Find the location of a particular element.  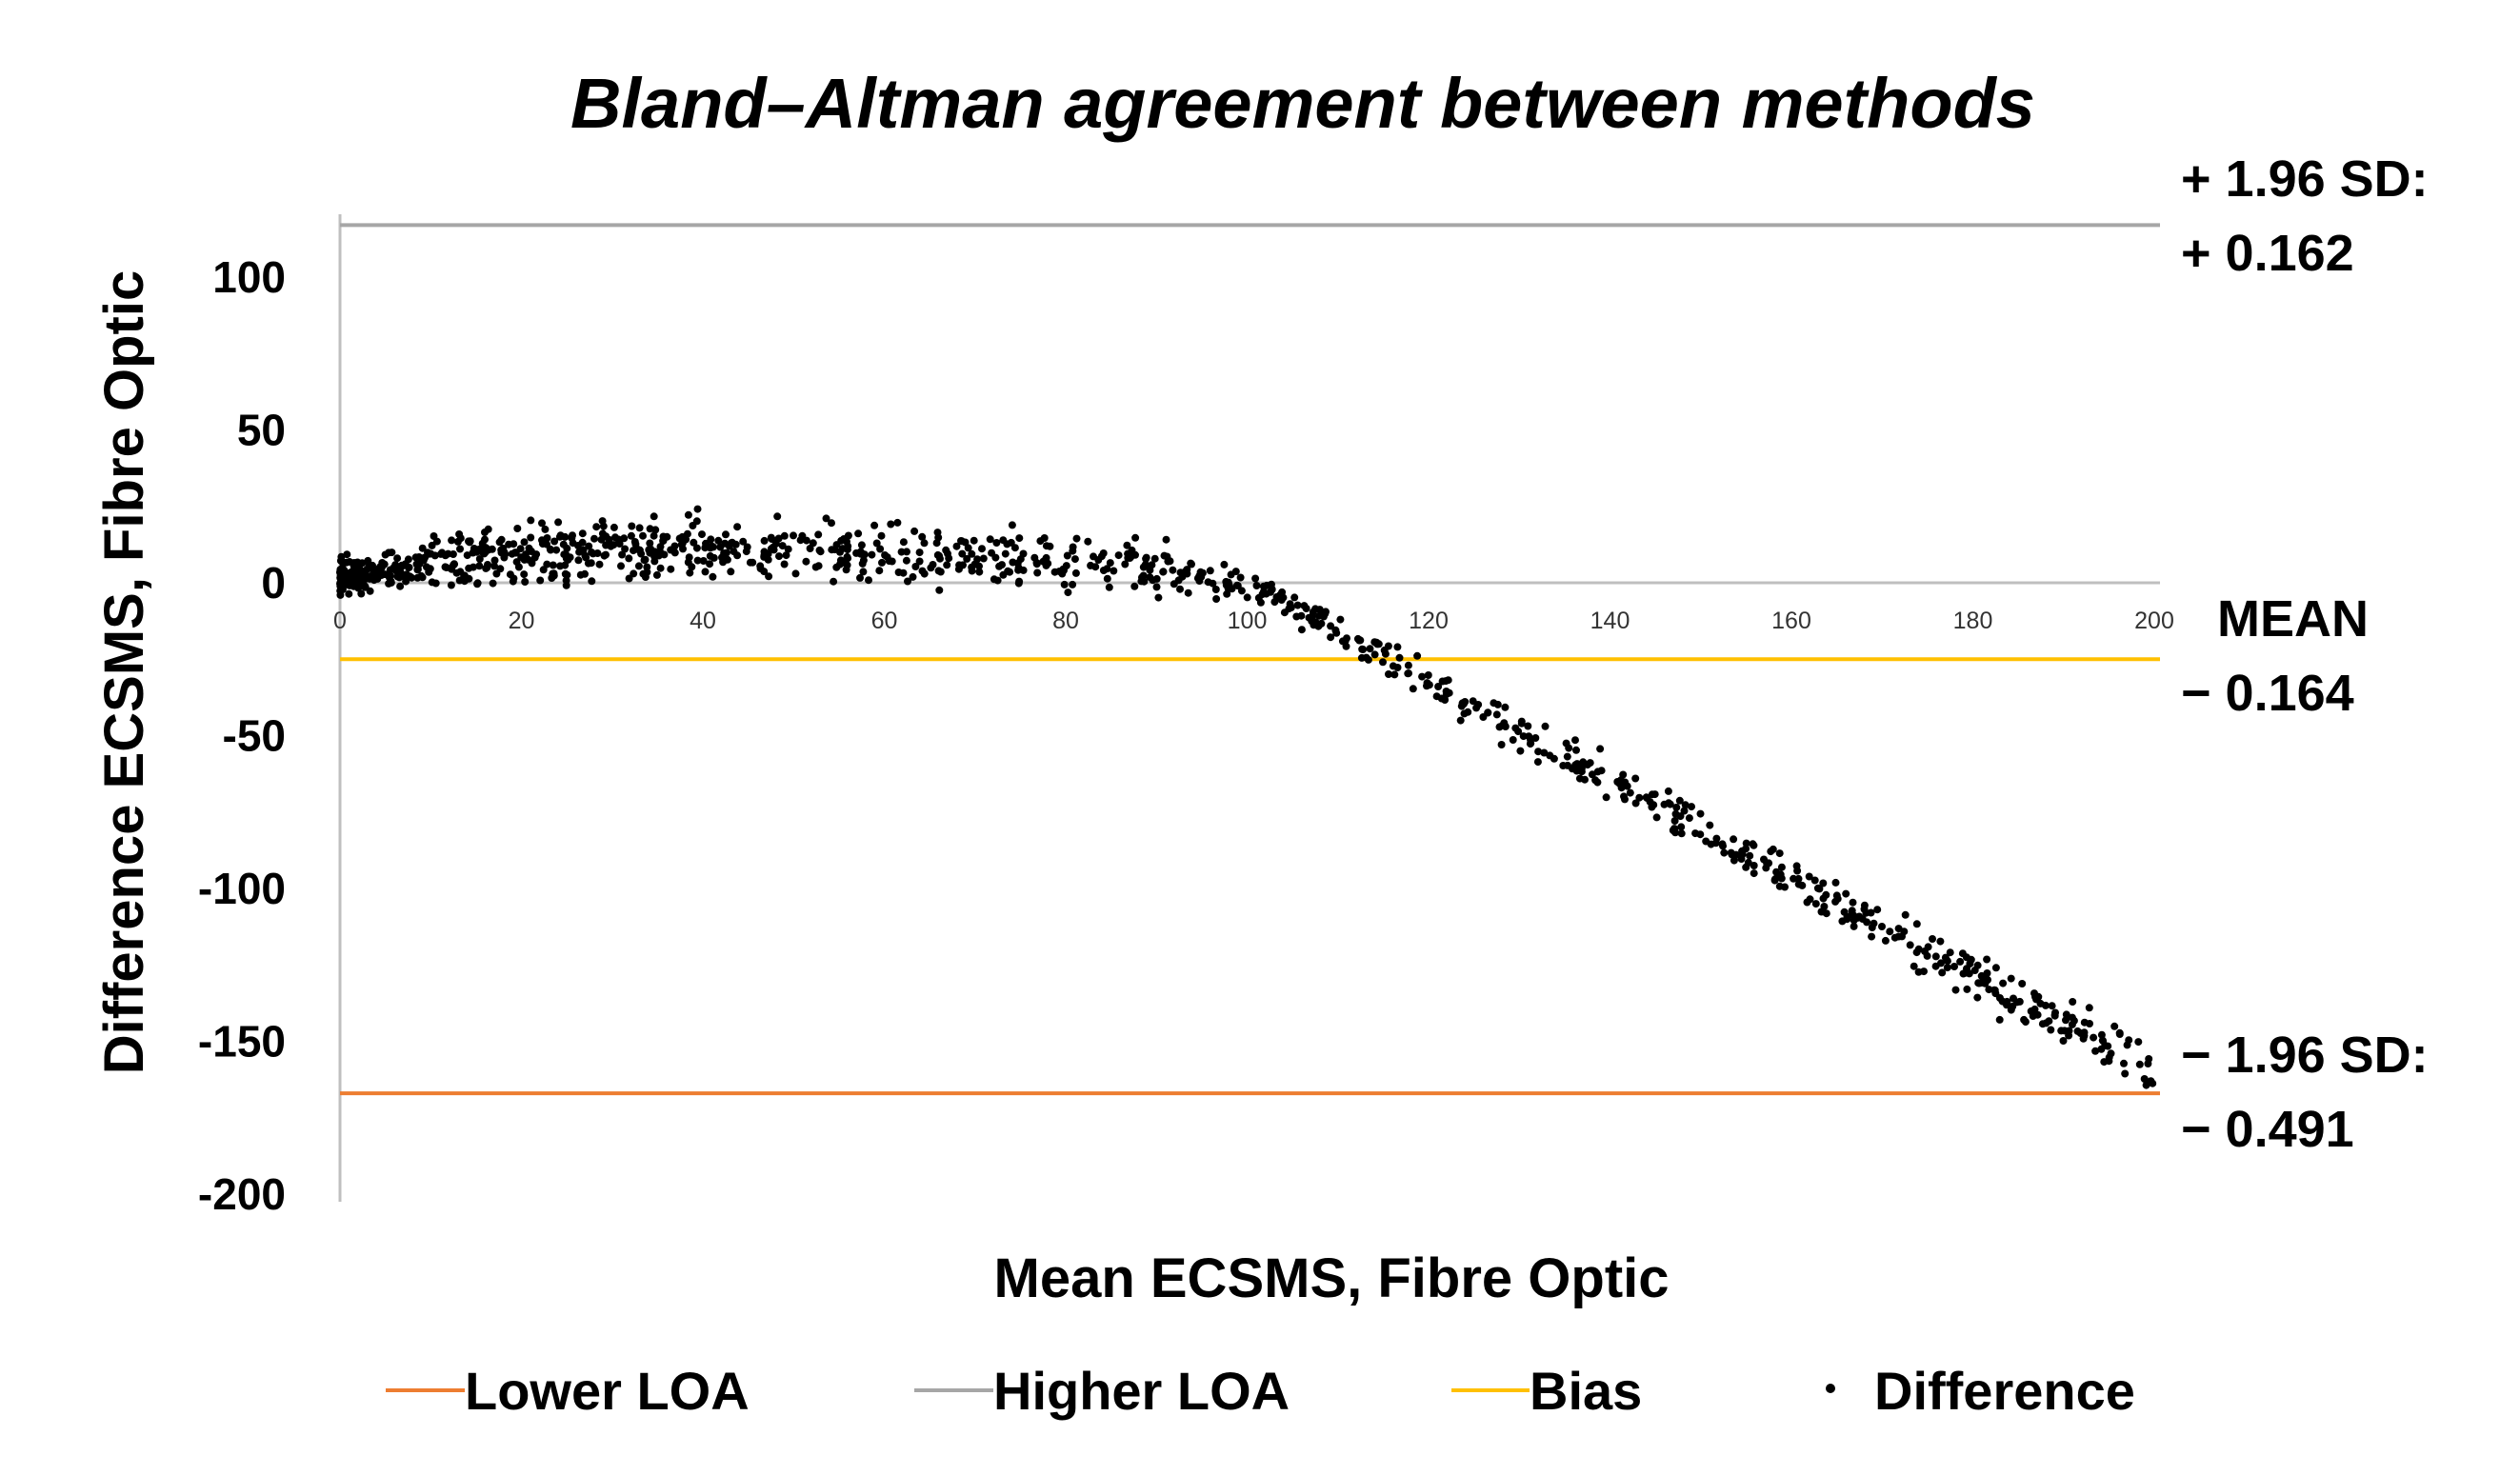

x-tick-label: 140 is located at coordinates (1610, 621).